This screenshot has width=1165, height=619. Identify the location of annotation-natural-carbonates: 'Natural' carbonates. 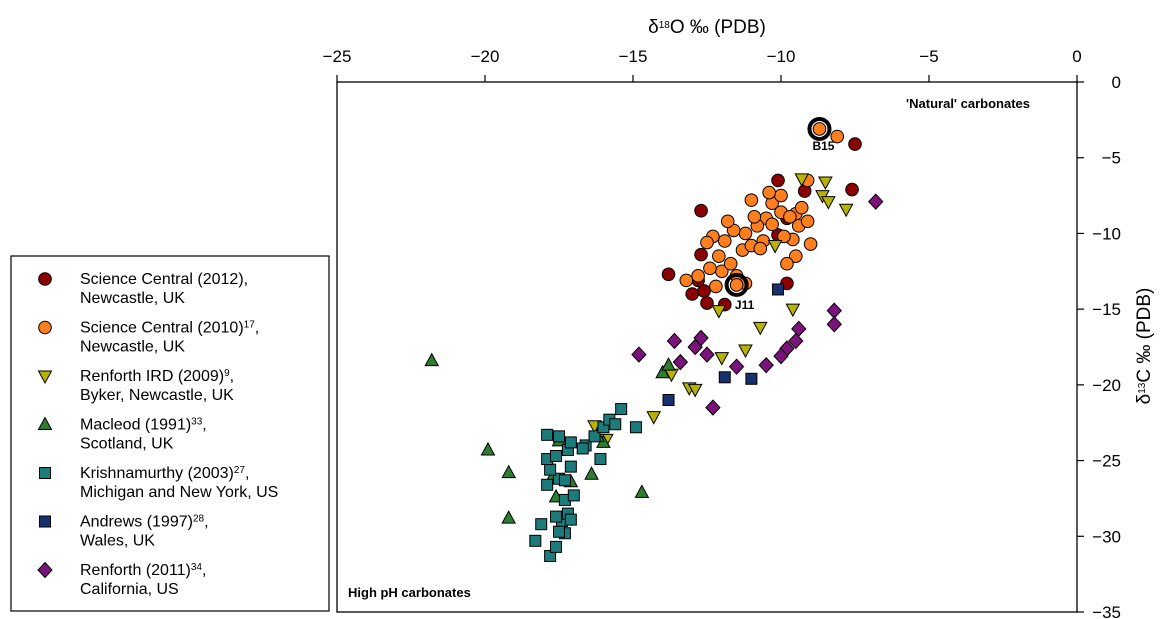
(968, 103).